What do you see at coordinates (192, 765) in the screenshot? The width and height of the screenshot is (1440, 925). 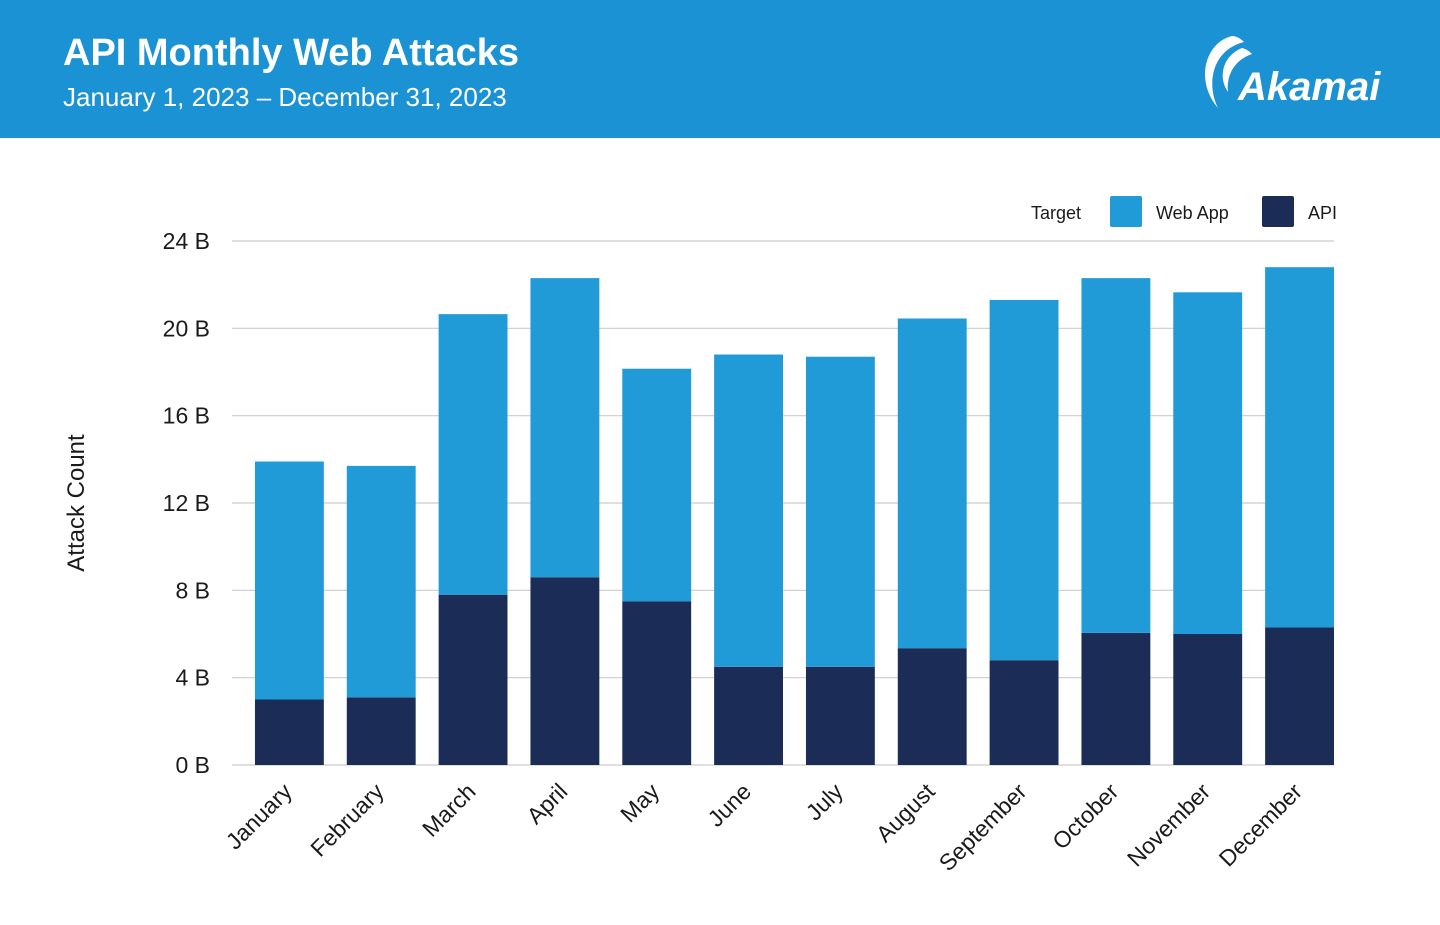 I see `y-tick-label: 0 B` at bounding box center [192, 765].